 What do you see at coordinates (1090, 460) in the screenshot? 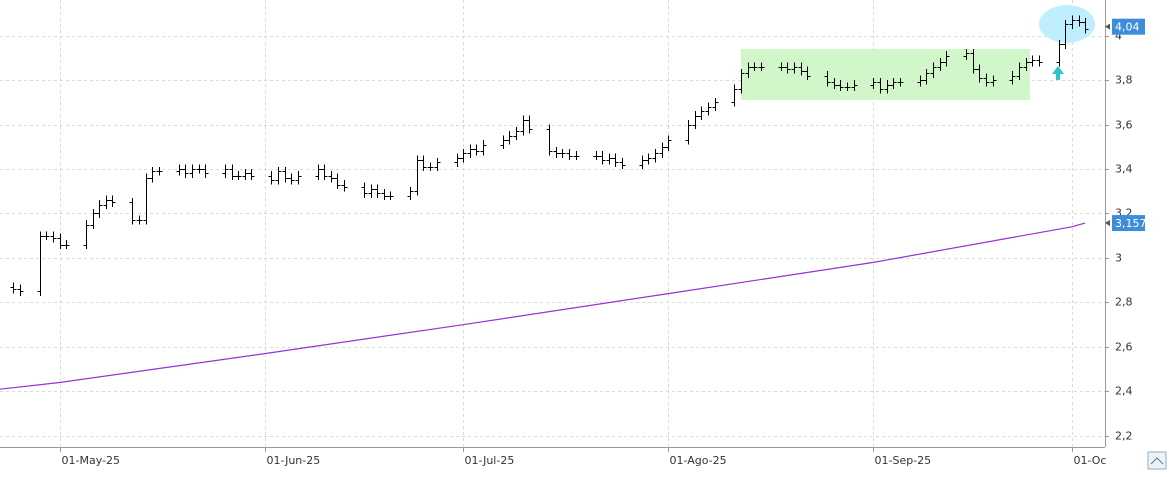
I see `x-tick-label: 01-Oc` at bounding box center [1090, 460].